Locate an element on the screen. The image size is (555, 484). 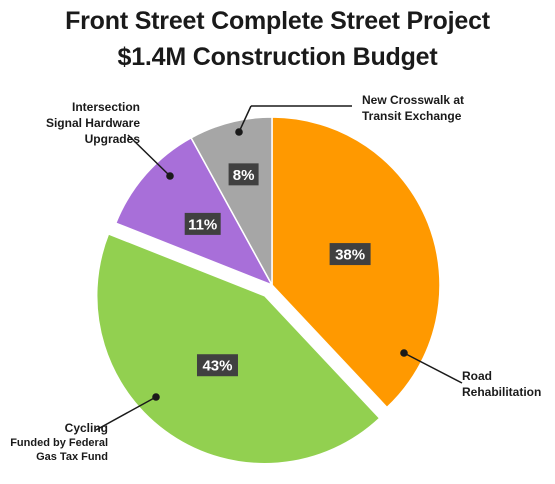
label-crosswalk-line-1: Transit Exchange is located at coordinates (412, 116).